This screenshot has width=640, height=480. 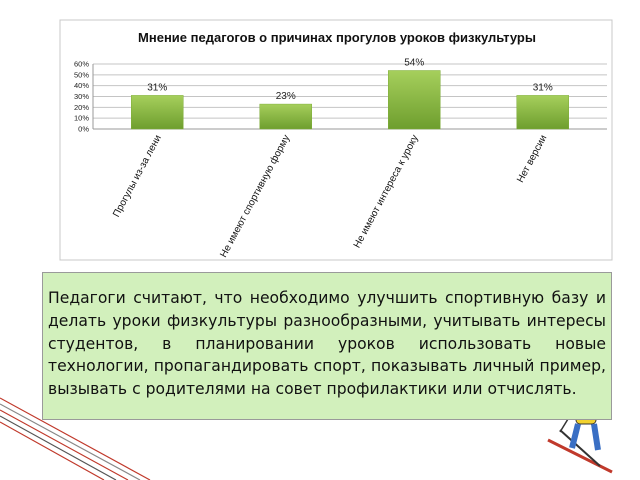 I want to click on data-label: 54%, so click(x=414, y=63).